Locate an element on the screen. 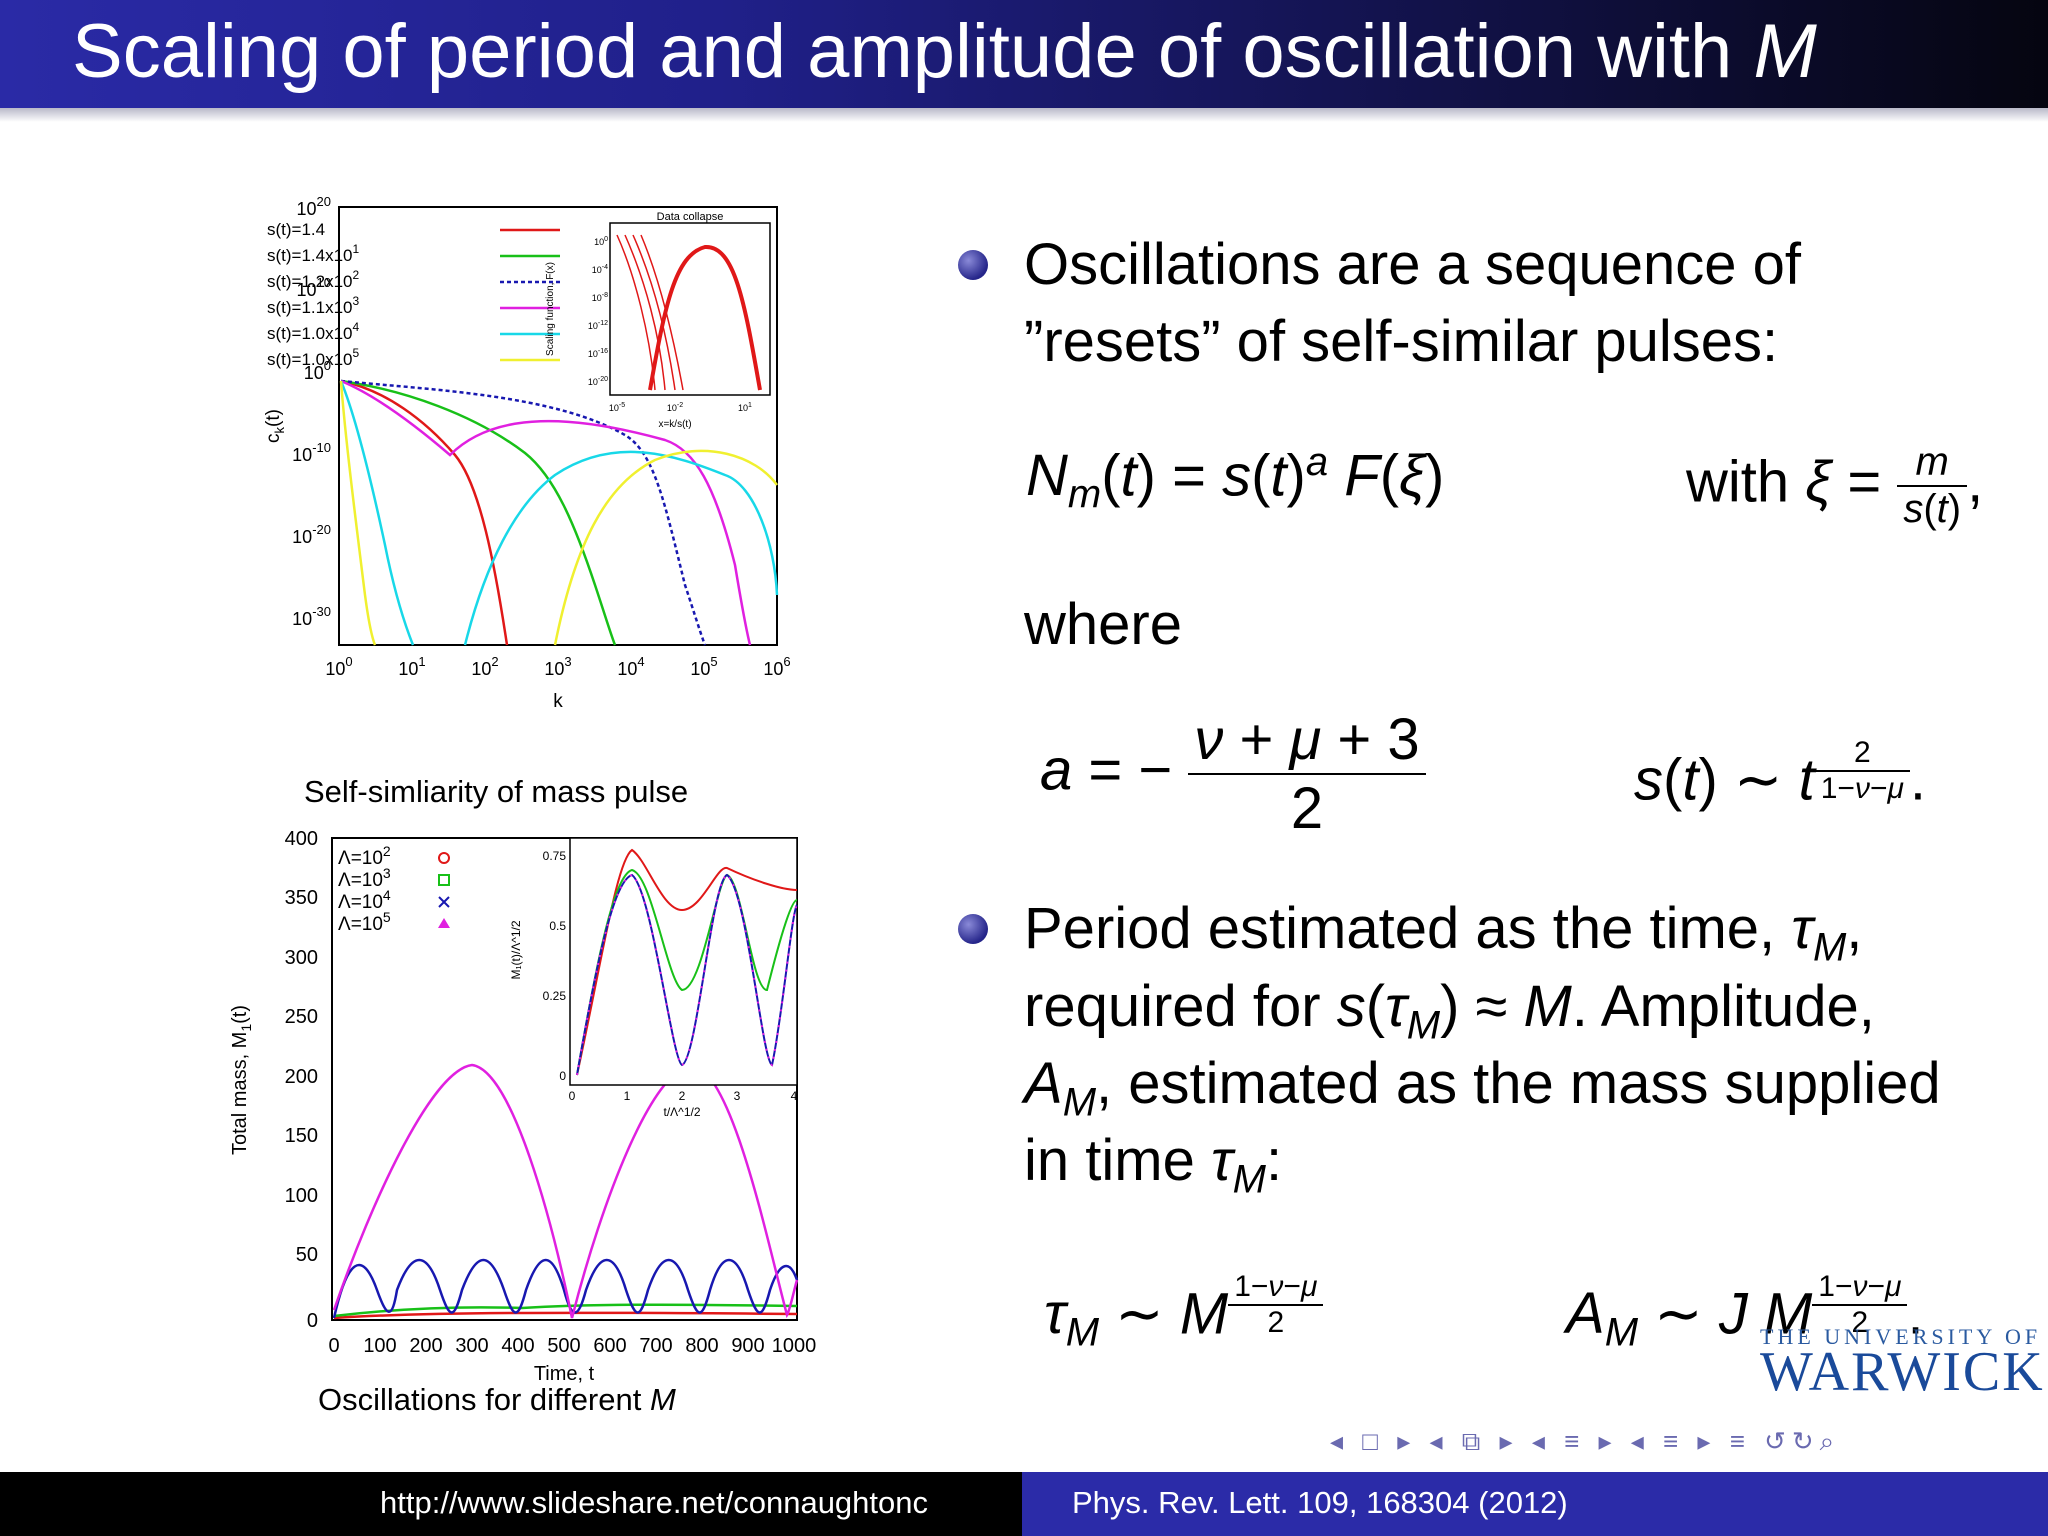 This screenshot has width=2048, height=1536. x-tick: 200 is located at coordinates (425, 1346).